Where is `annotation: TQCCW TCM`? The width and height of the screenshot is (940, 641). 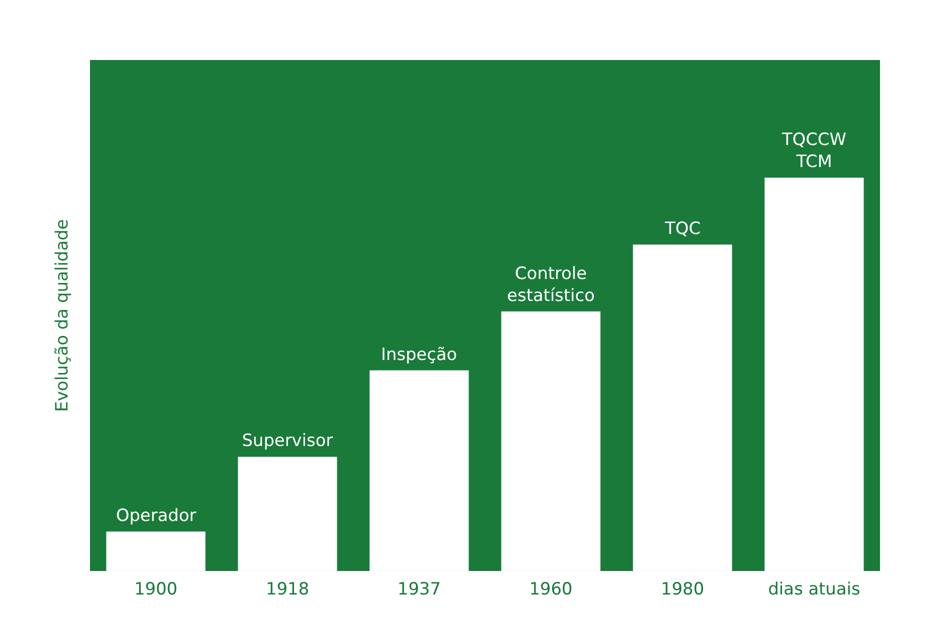
annotation: TQCCW TCM is located at coordinates (814, 151).